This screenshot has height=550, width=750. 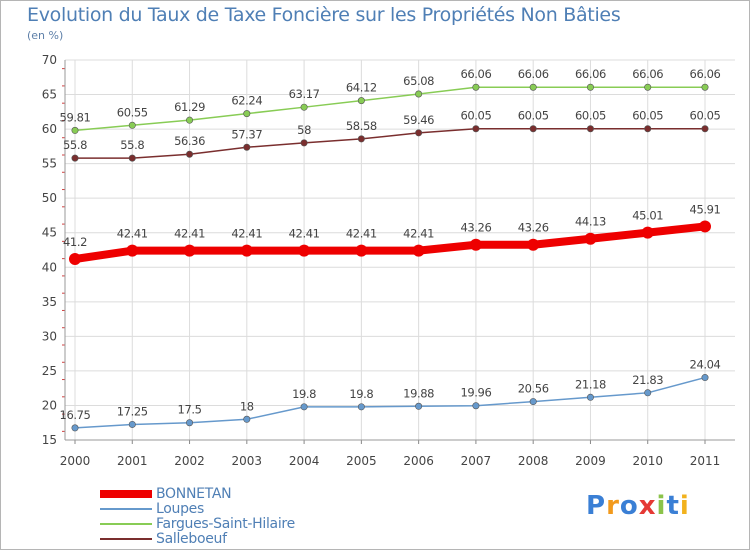 What do you see at coordinates (132, 461) in the screenshot?
I see `x-tick-label: 2001` at bounding box center [132, 461].